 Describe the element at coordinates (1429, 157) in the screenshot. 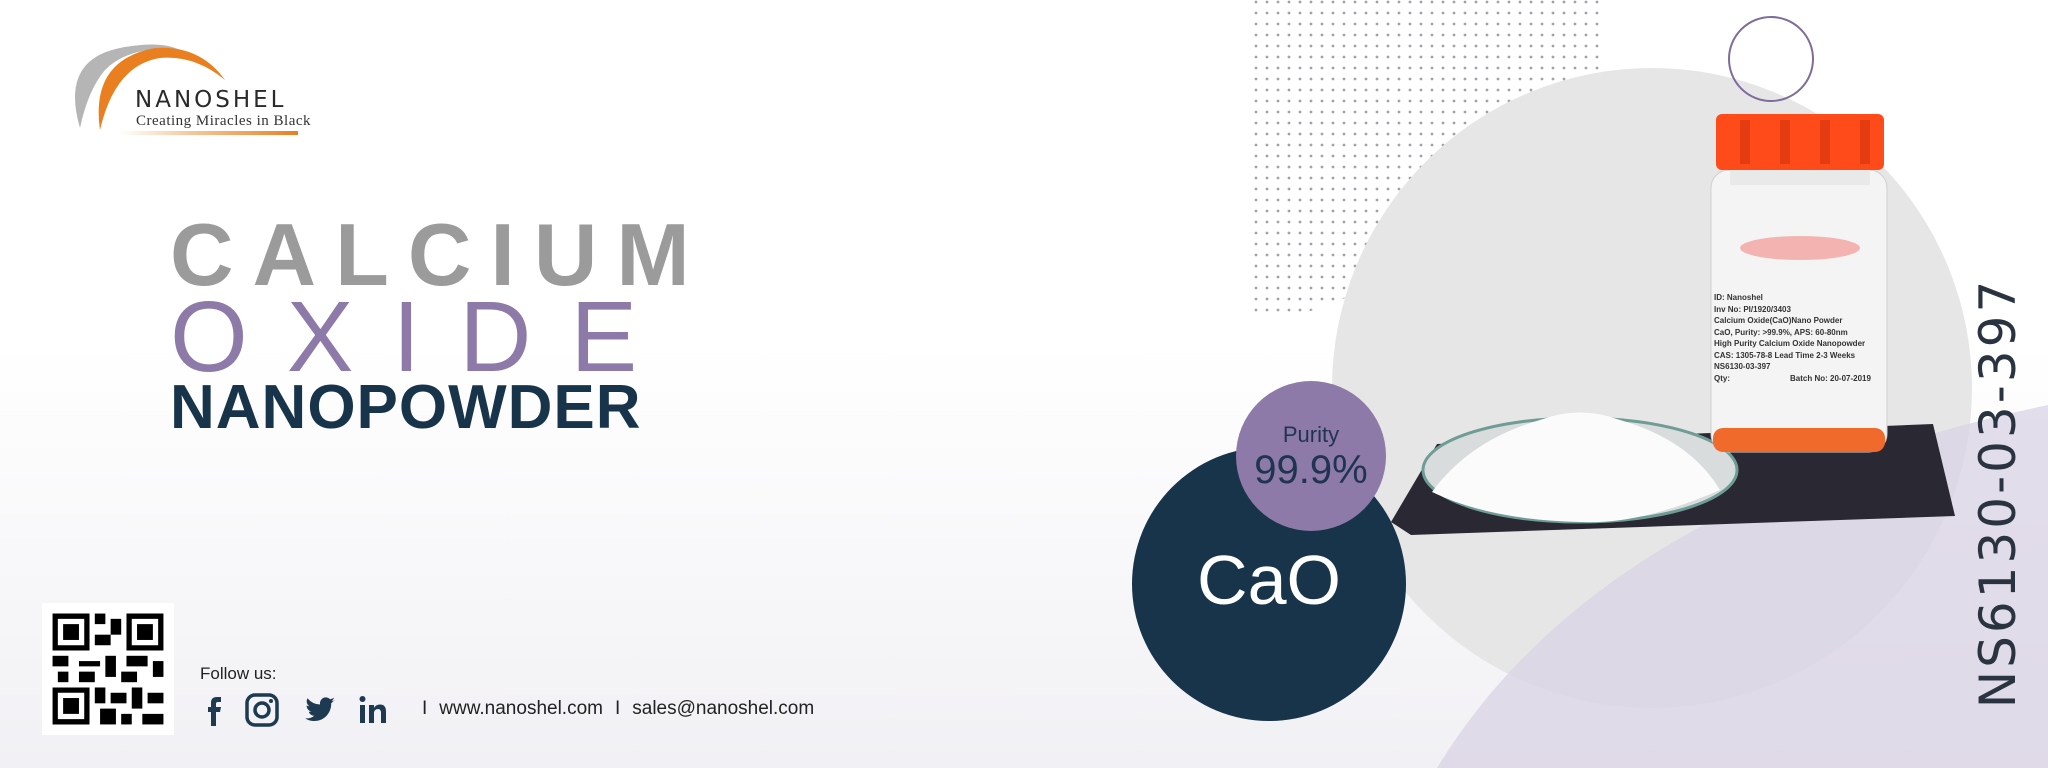

I see `dot-pattern` at that location.